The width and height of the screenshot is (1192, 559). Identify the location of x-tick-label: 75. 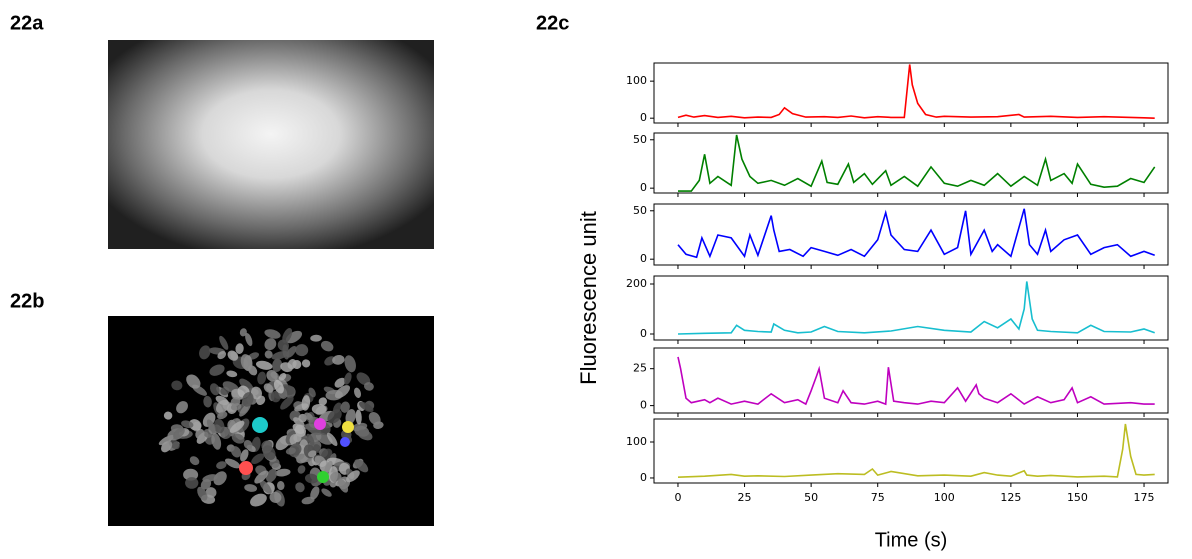
(878, 497).